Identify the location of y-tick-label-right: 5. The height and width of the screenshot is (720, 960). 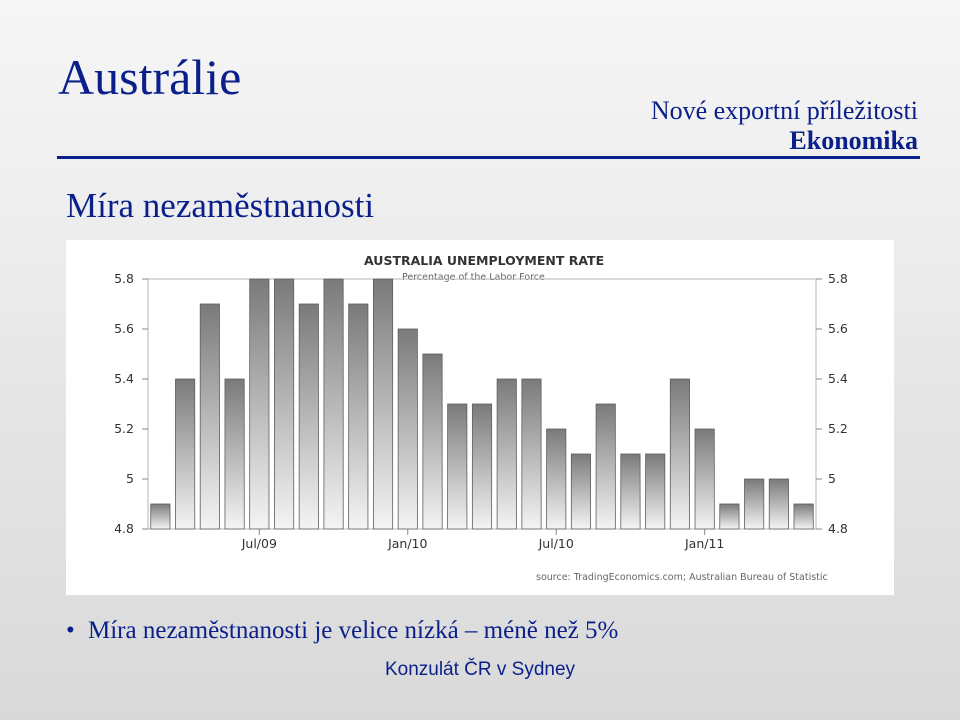
(832, 478).